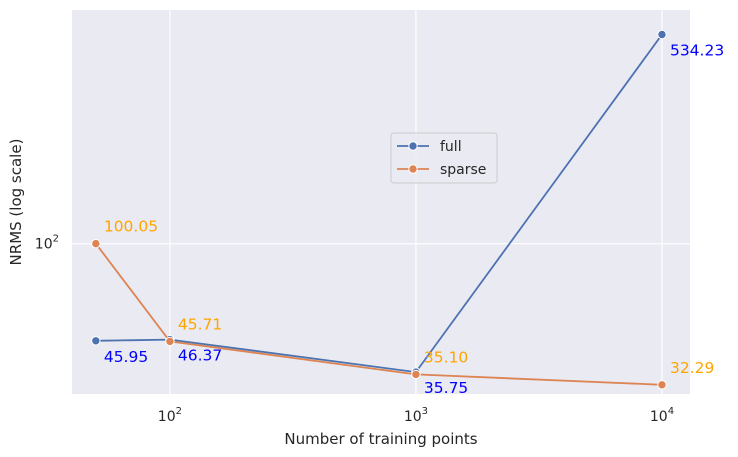 The width and height of the screenshot is (738, 457). What do you see at coordinates (662, 415) in the screenshot?
I see `x-tick-label: 10⁴` at bounding box center [662, 415].